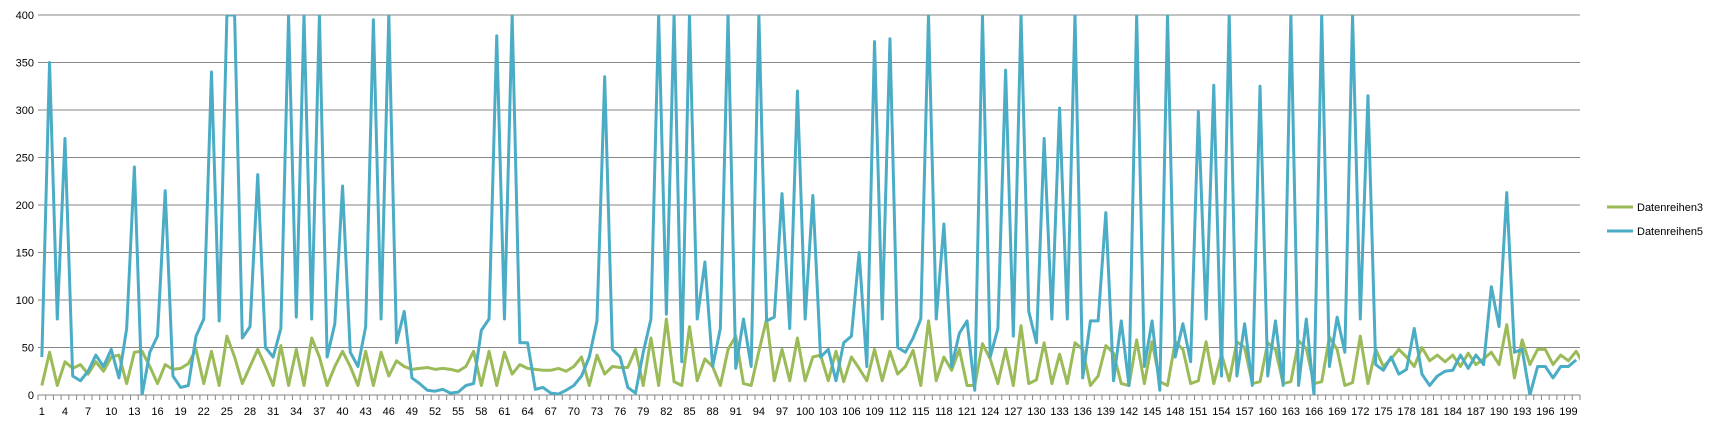 Image resolution: width=1724 pixels, height=439 pixels. What do you see at coordinates (1152, 412) in the screenshot?
I see `x-tick-label: 145` at bounding box center [1152, 412].